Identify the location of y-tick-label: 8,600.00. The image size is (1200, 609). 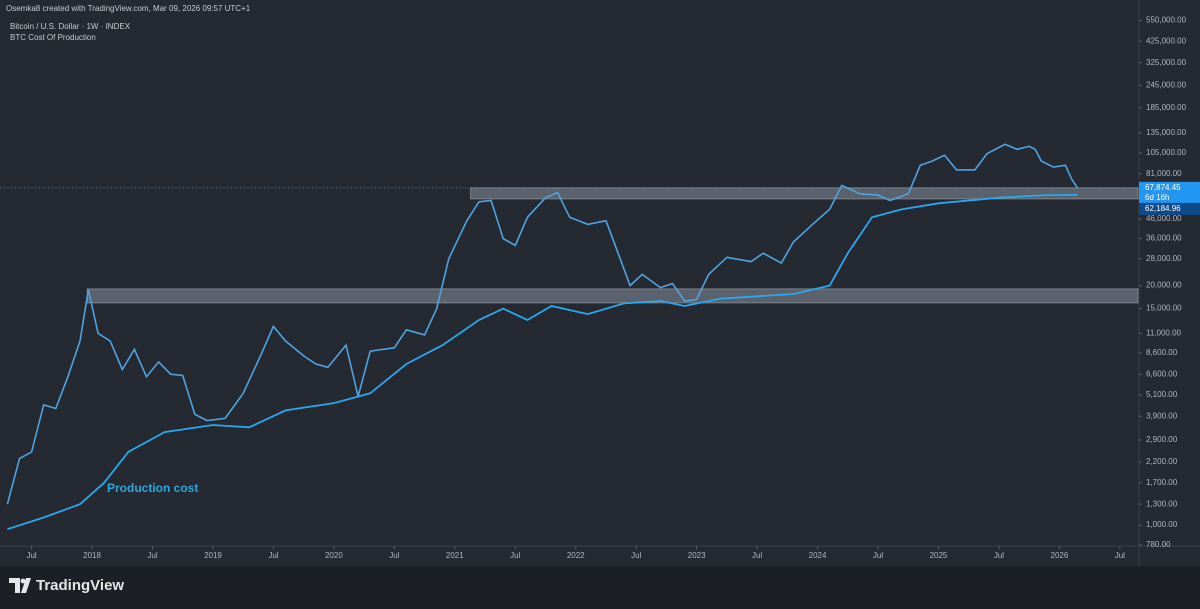
(1162, 352).